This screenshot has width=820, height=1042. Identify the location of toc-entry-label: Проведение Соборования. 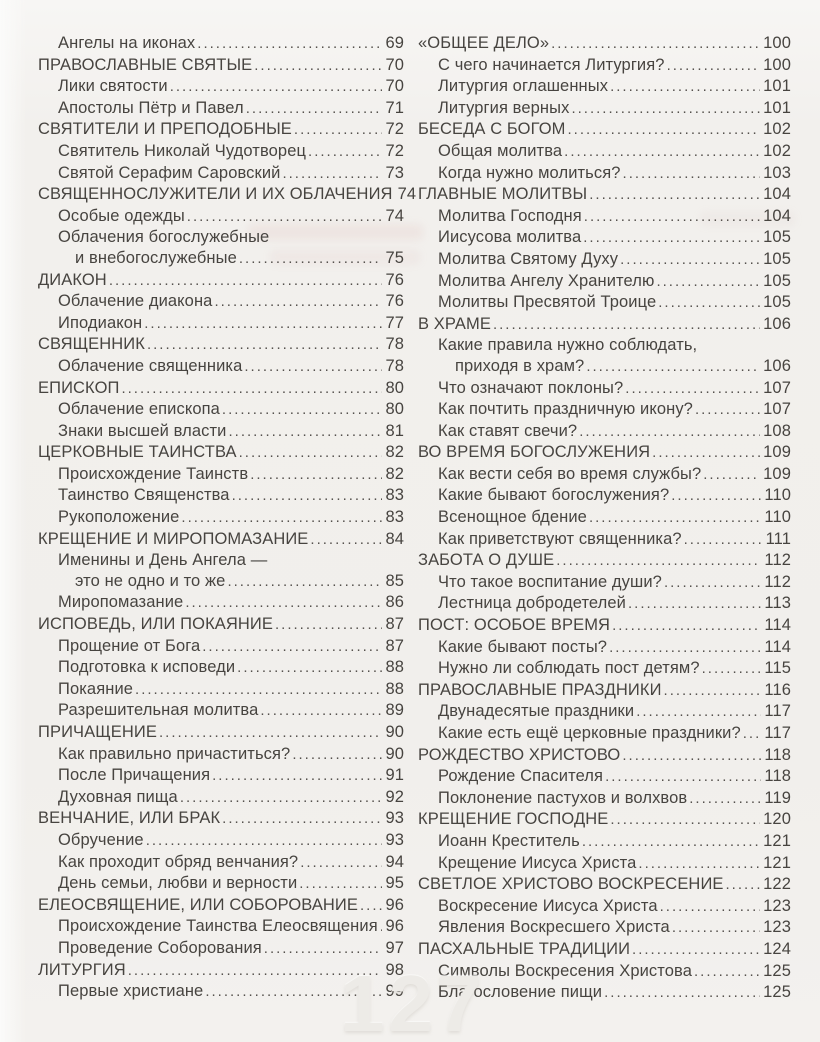
(160, 947).